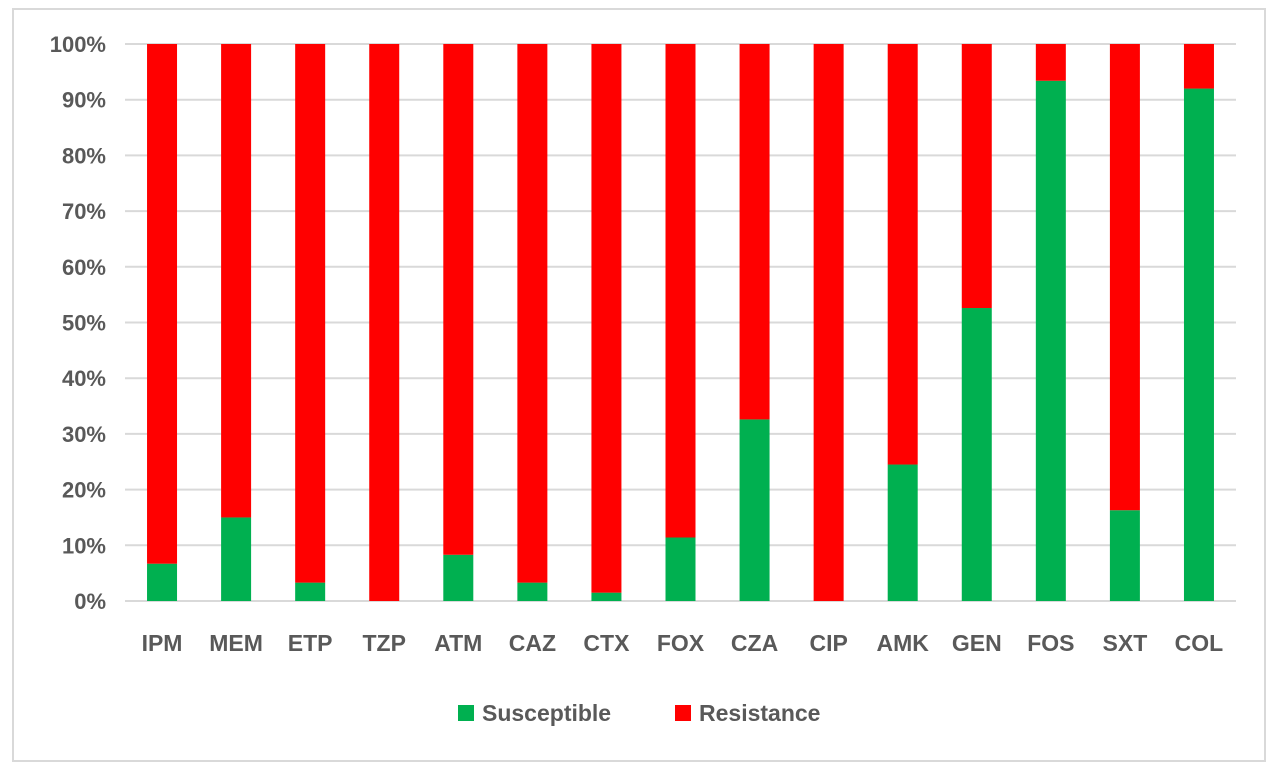 The image size is (1280, 776). I want to click on x-tick-label: CTX, so click(606, 643).